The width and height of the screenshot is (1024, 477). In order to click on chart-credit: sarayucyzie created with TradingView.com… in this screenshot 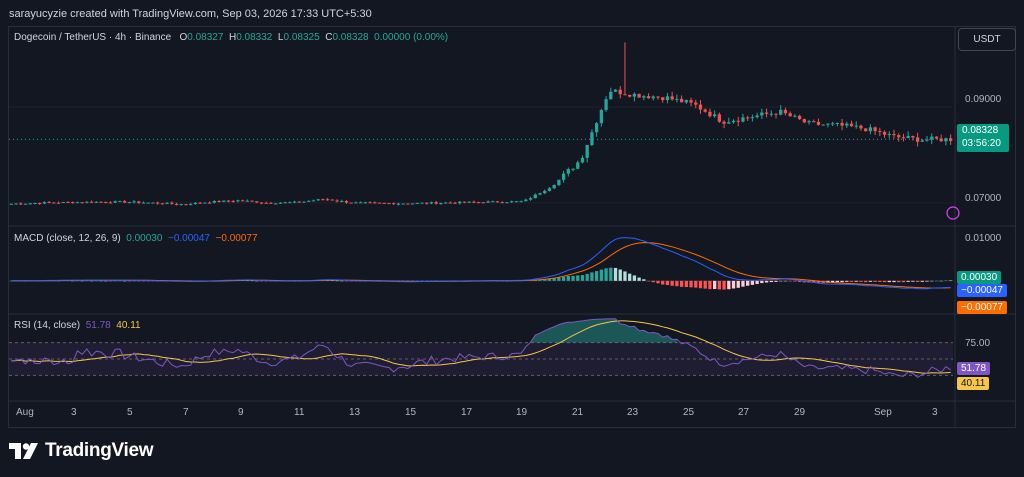, I will do `click(190, 14)`.